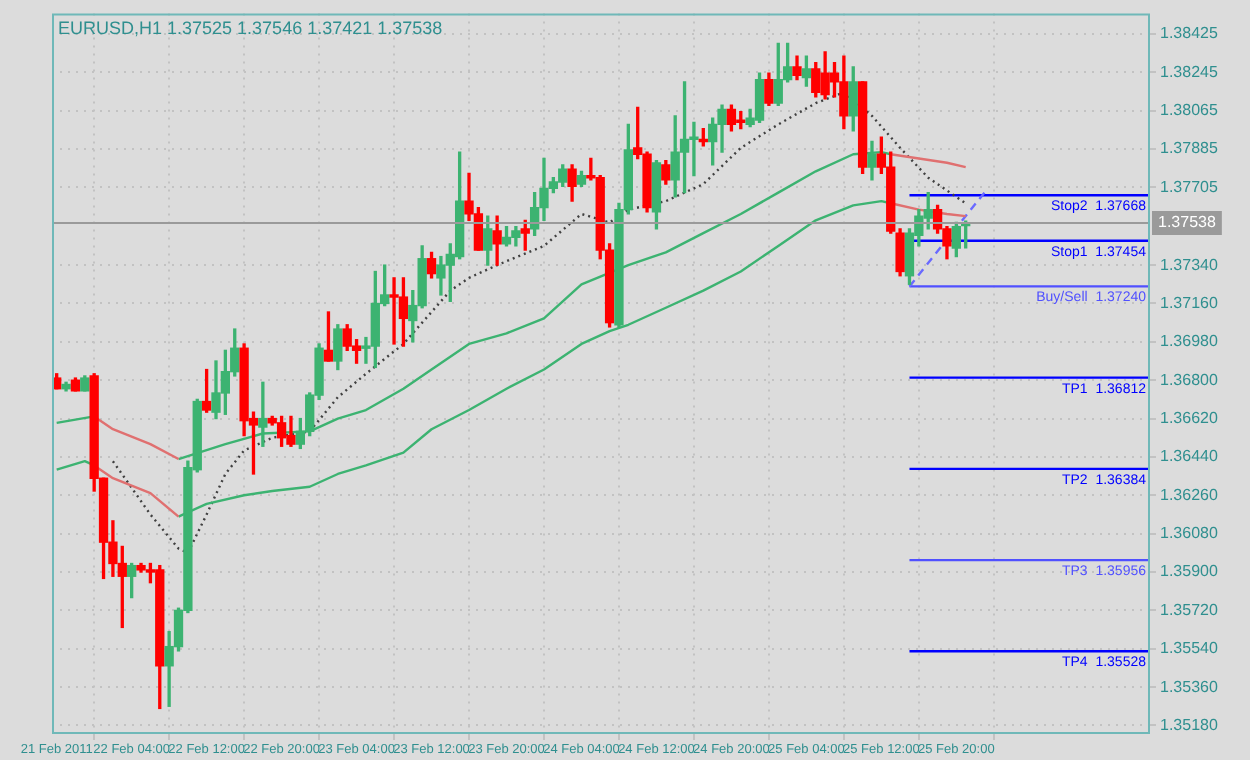 The width and height of the screenshot is (1250, 760). I want to click on y-tick-label: 1.35720, so click(1189, 609).